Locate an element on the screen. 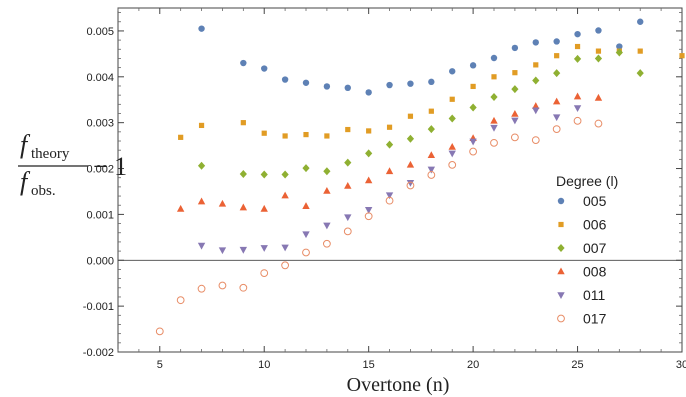  y-tick-label: -0.001 is located at coordinates (98, 307).